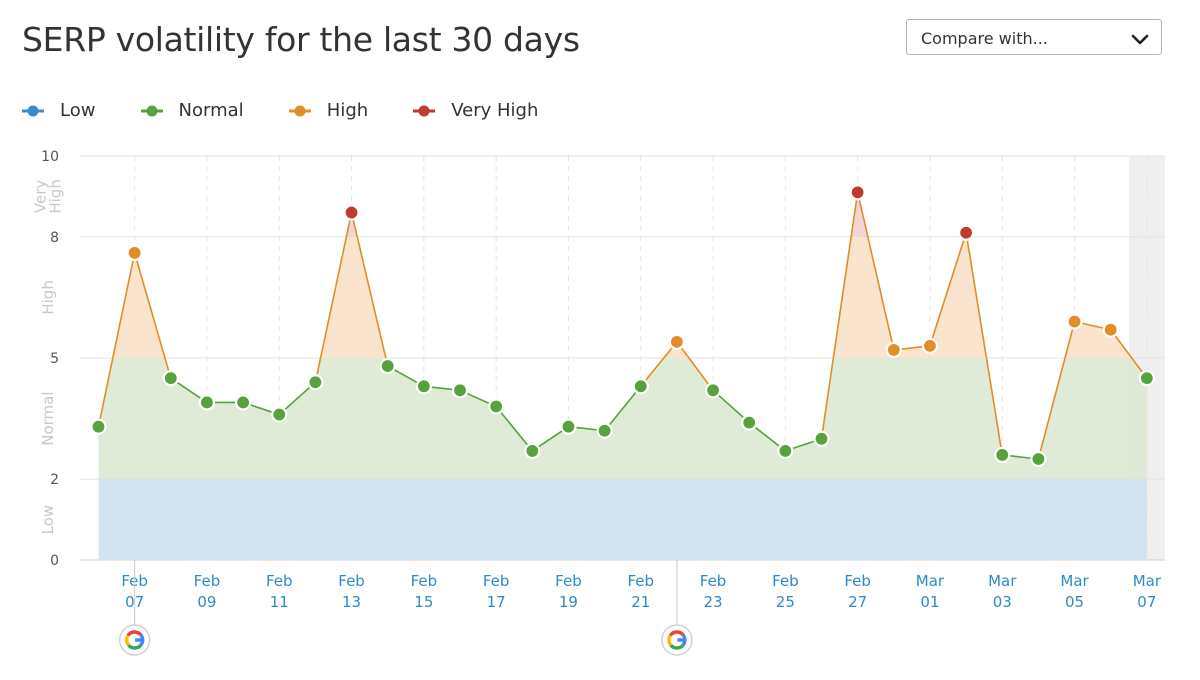  I want to click on x-tick-label: 19, so click(568, 602).